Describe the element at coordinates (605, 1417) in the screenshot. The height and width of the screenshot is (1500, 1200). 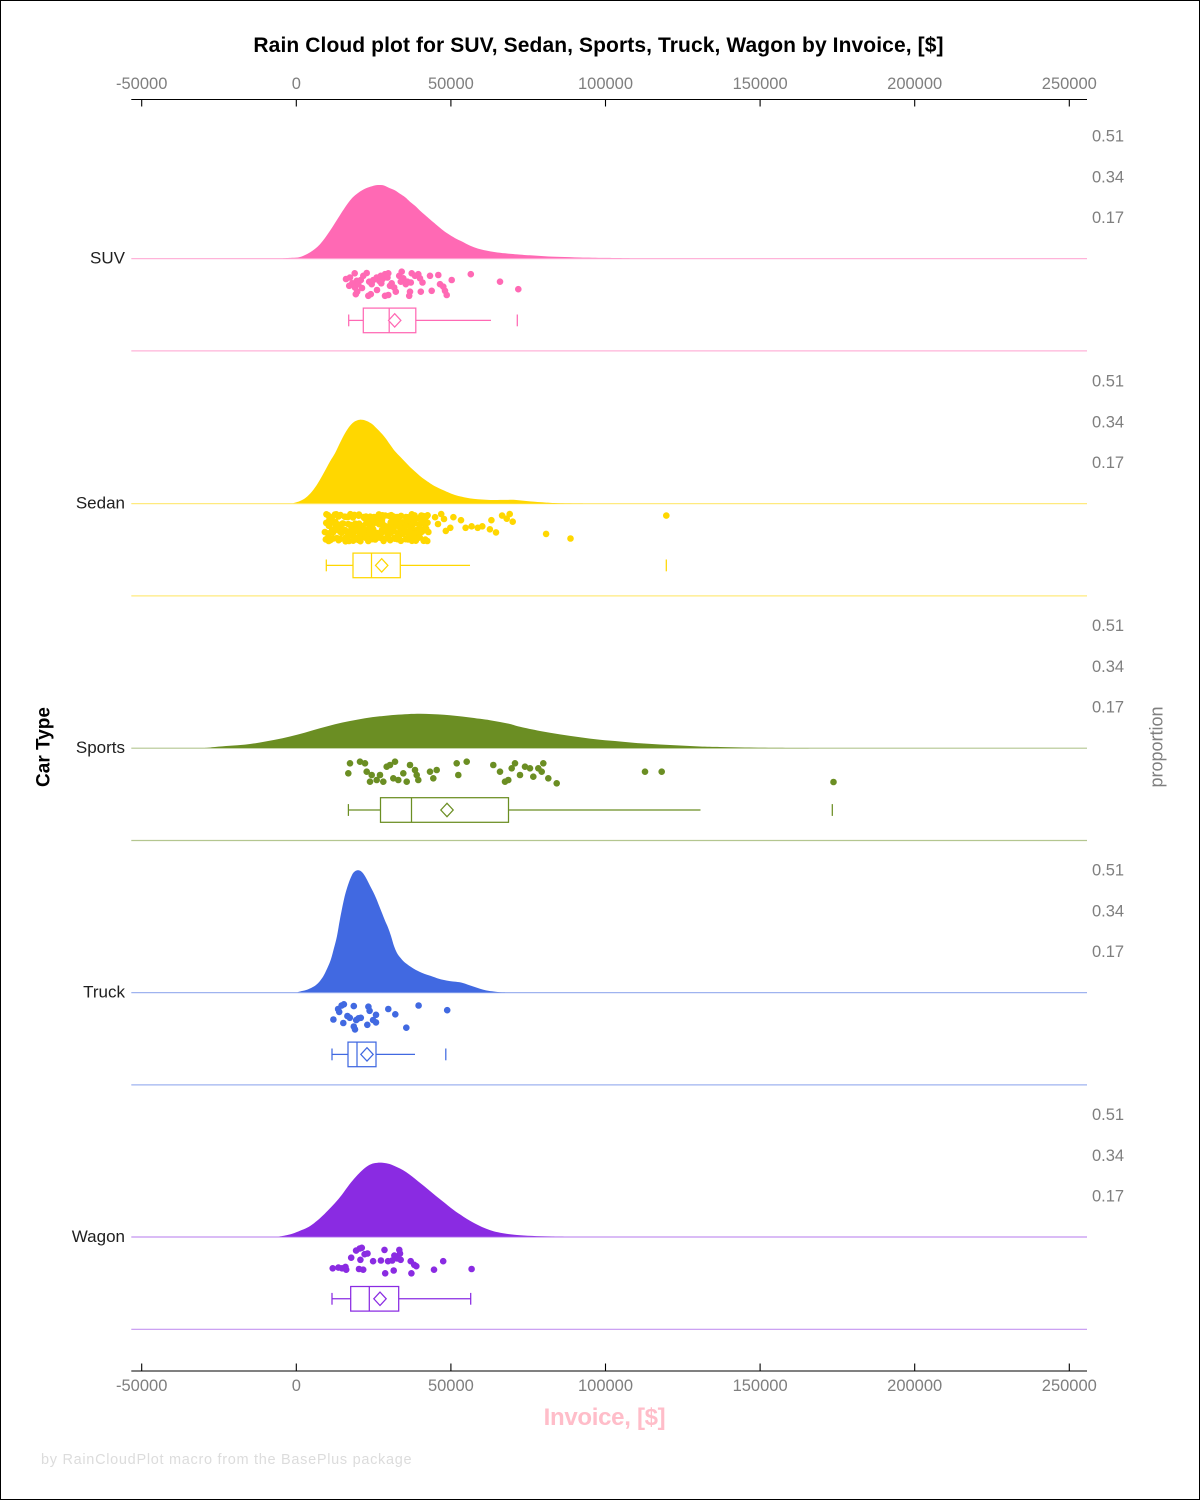
I see `svg-text: Invoice, [$]` at that location.